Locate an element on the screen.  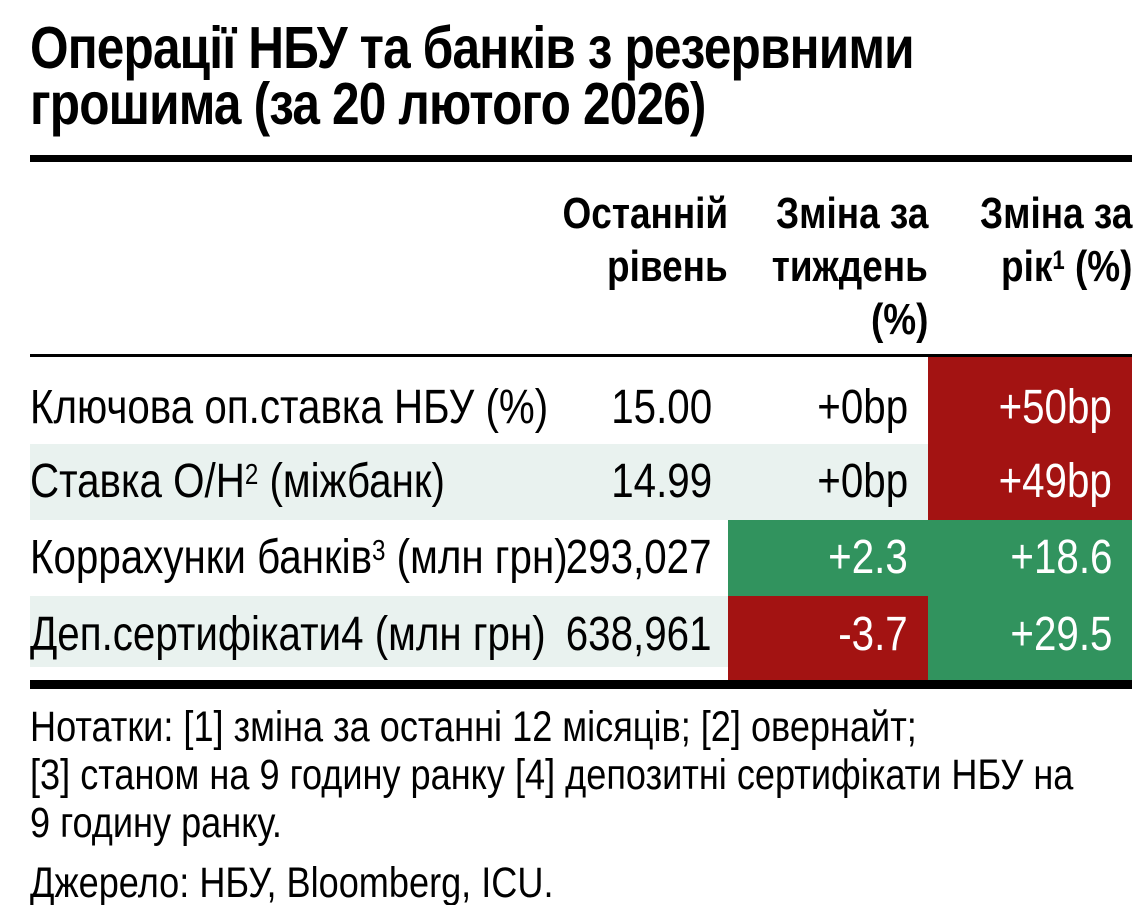
last-level-value: 293,027 is located at coordinates (639, 557).